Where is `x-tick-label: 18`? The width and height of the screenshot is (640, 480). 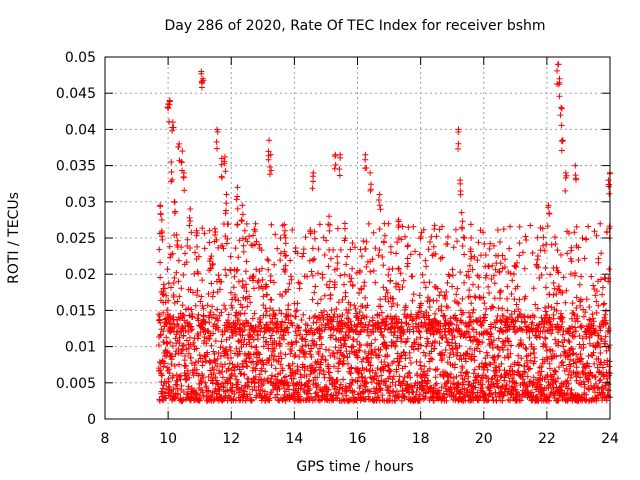
x-tick-label: 18 is located at coordinates (421, 439).